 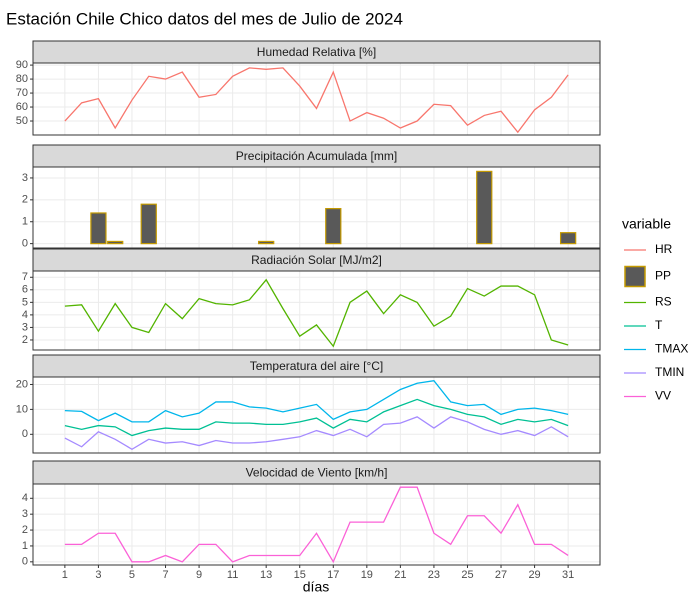 What do you see at coordinates (25, 290) in the screenshot?
I see `y-tick-label: 6` at bounding box center [25, 290].